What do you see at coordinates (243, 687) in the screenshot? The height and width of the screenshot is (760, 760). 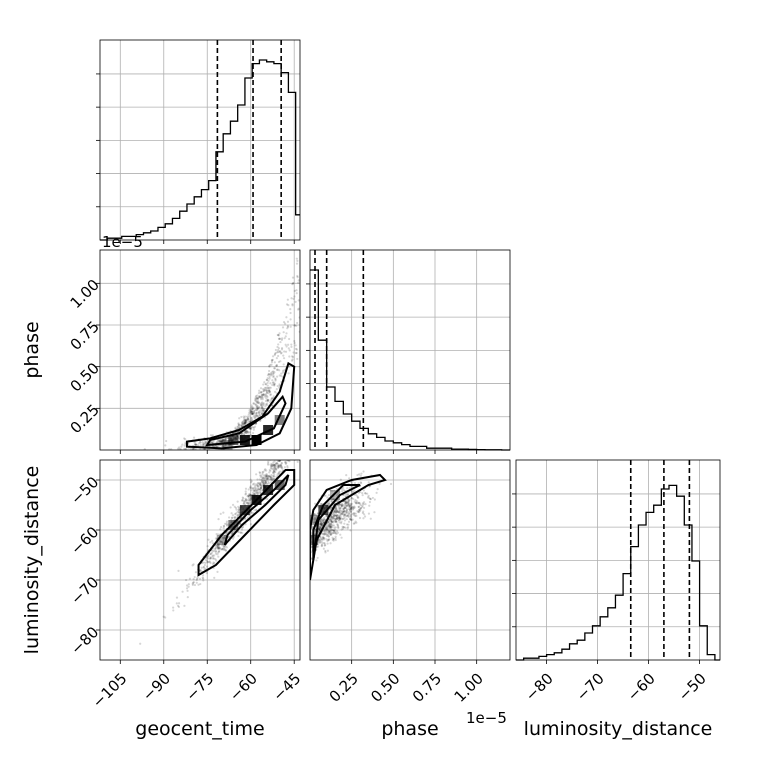 I see `xtick-label: −60` at bounding box center [243, 687].